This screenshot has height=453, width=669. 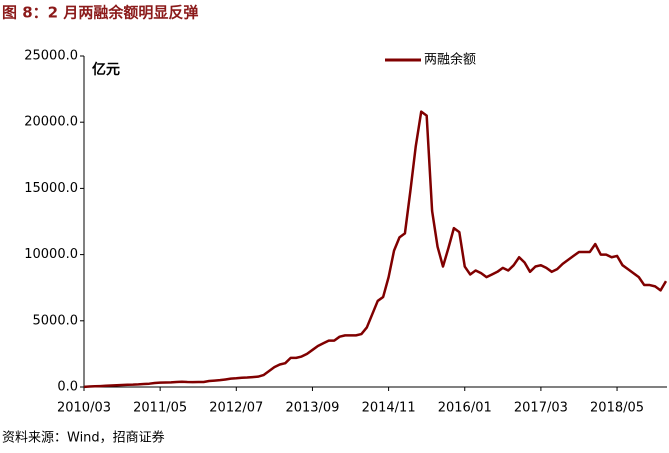 What do you see at coordinates (160, 408) in the screenshot?
I see `x-tick-label: 2011/05` at bounding box center [160, 408].